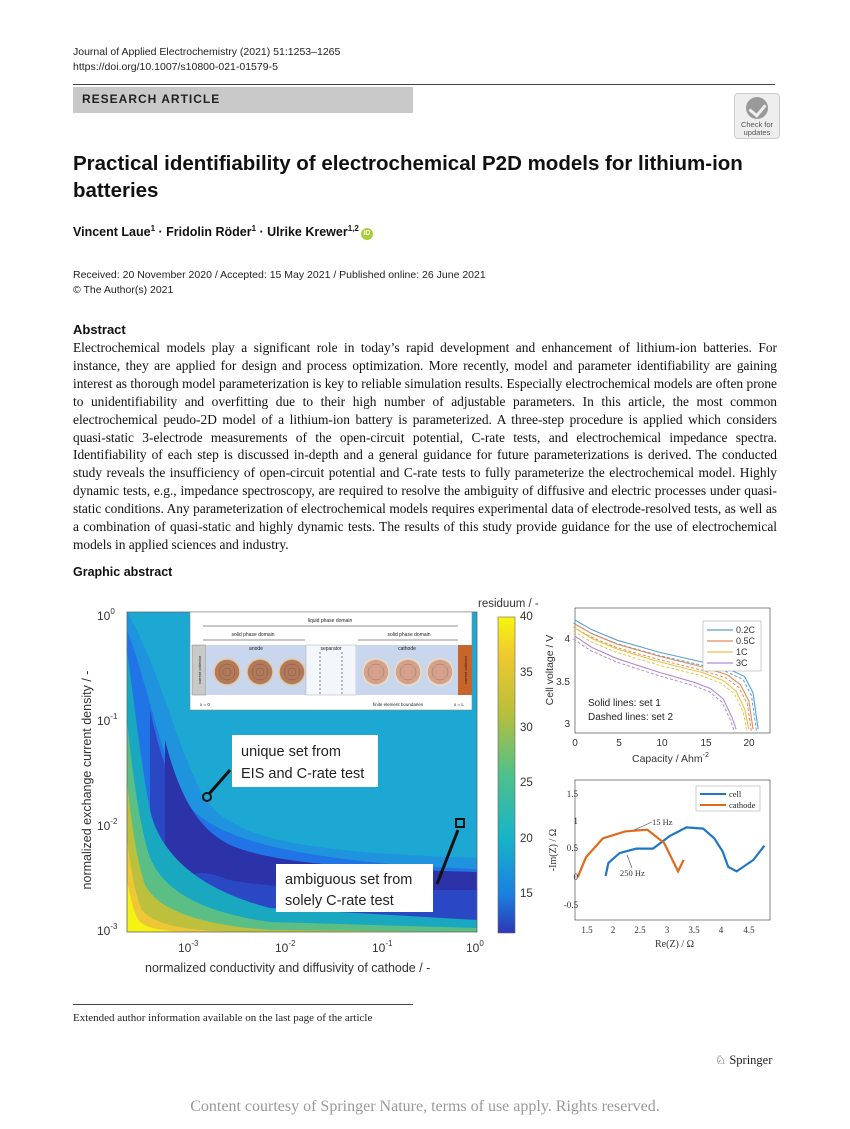  What do you see at coordinates (87, 780) in the screenshot?
I see `heatmap-ylabel: normalized exchange current density / -` at bounding box center [87, 780].